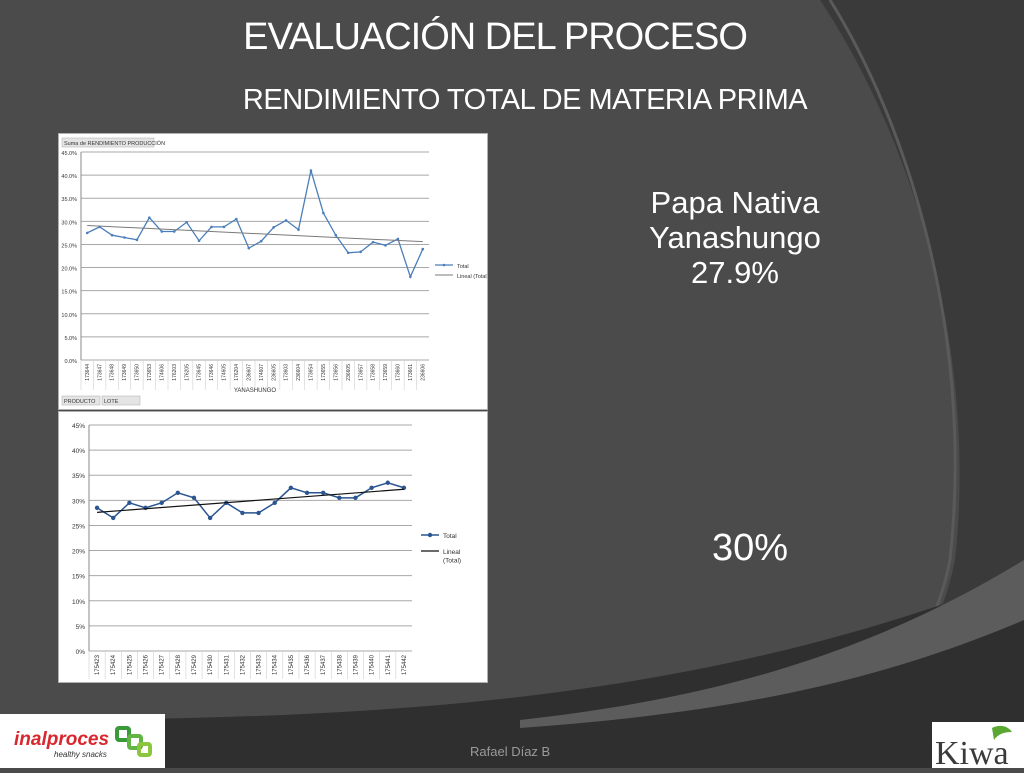 This screenshot has width=1024, height=773. What do you see at coordinates (324, 372) in the screenshot?
I see `x-tick-label: 173655` at bounding box center [324, 372].